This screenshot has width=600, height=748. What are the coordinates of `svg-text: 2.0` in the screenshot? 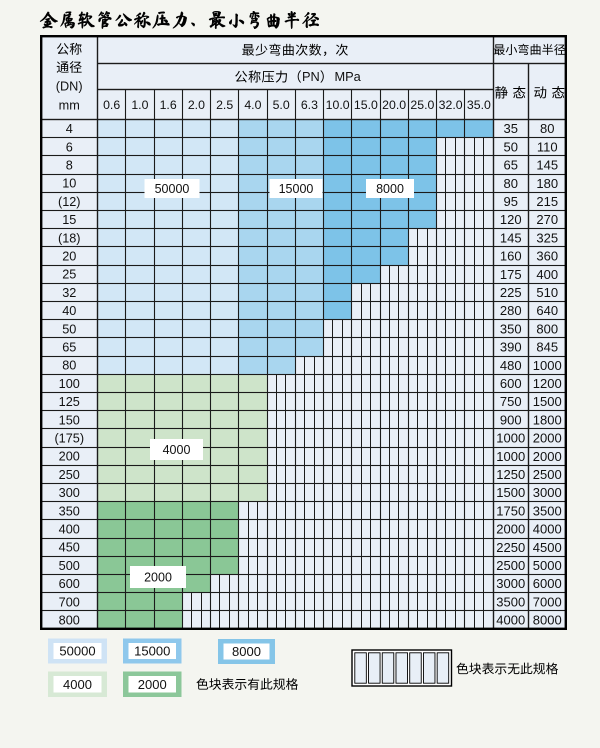 It's located at (196, 105).